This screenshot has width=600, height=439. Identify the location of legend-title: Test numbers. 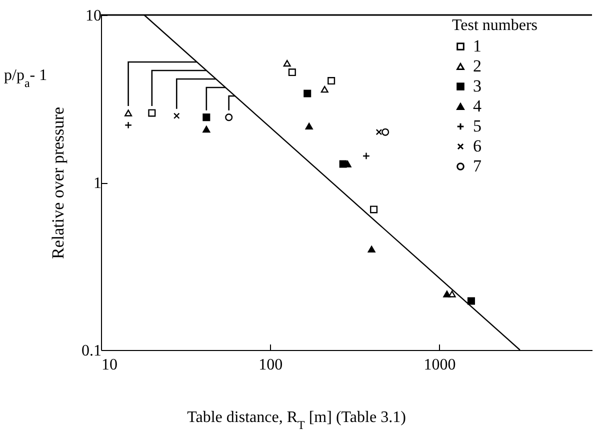
(495, 25).